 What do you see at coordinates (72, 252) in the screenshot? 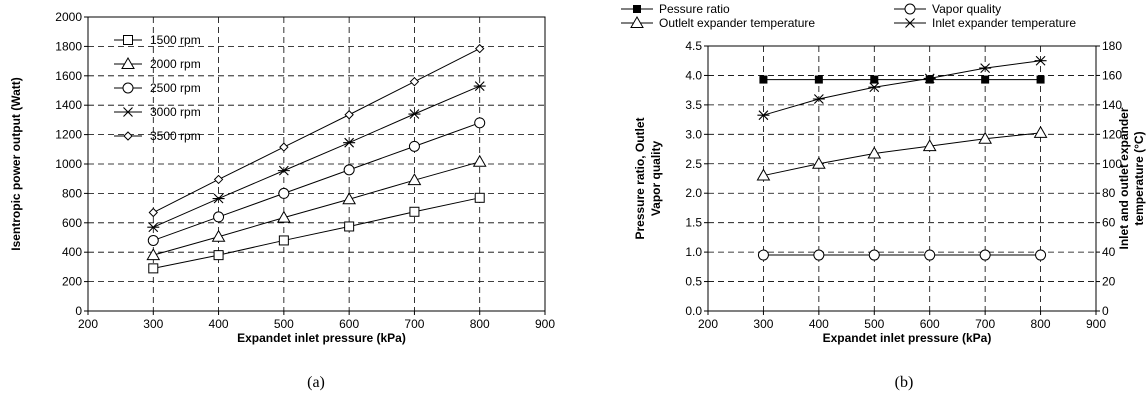
I see `chart-a-ytick-label: 400` at bounding box center [72, 252].